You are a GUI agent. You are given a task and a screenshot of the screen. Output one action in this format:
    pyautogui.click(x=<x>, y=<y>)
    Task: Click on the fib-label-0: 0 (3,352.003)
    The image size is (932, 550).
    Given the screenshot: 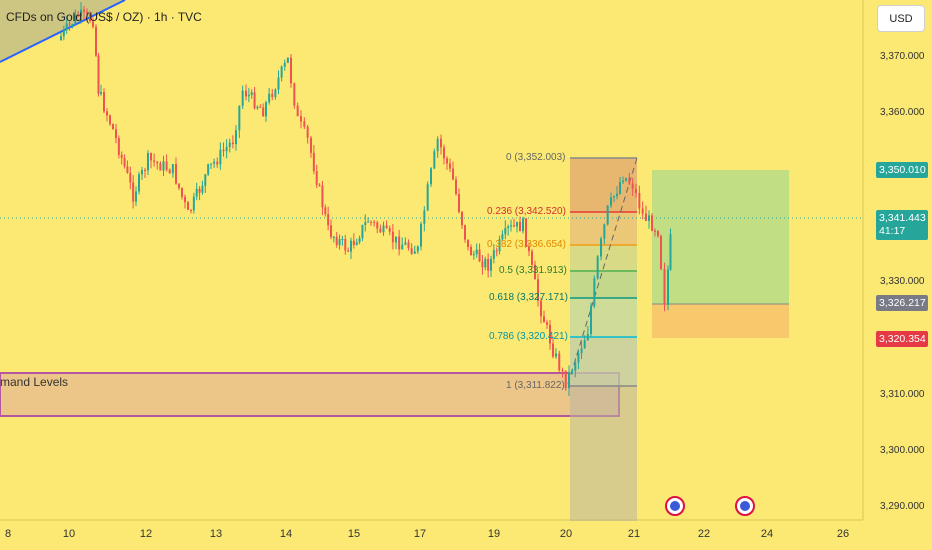 What is the action you would take?
    pyautogui.click(x=536, y=157)
    